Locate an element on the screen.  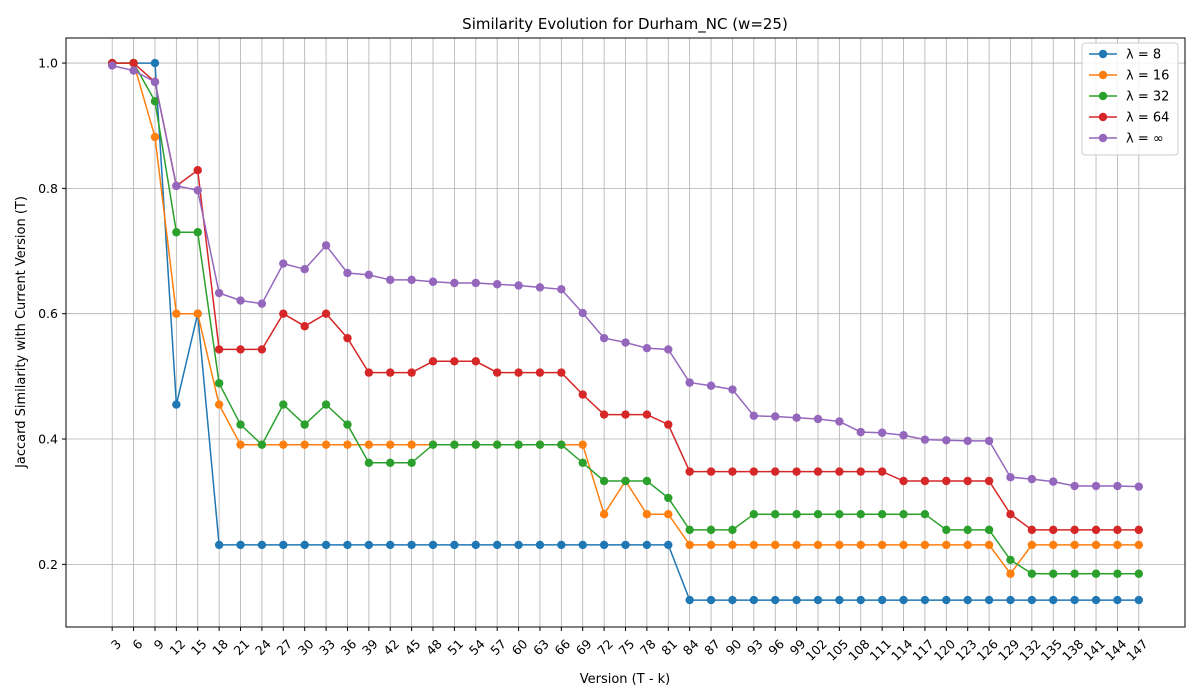
legend-box is located at coordinates (1130, 99).